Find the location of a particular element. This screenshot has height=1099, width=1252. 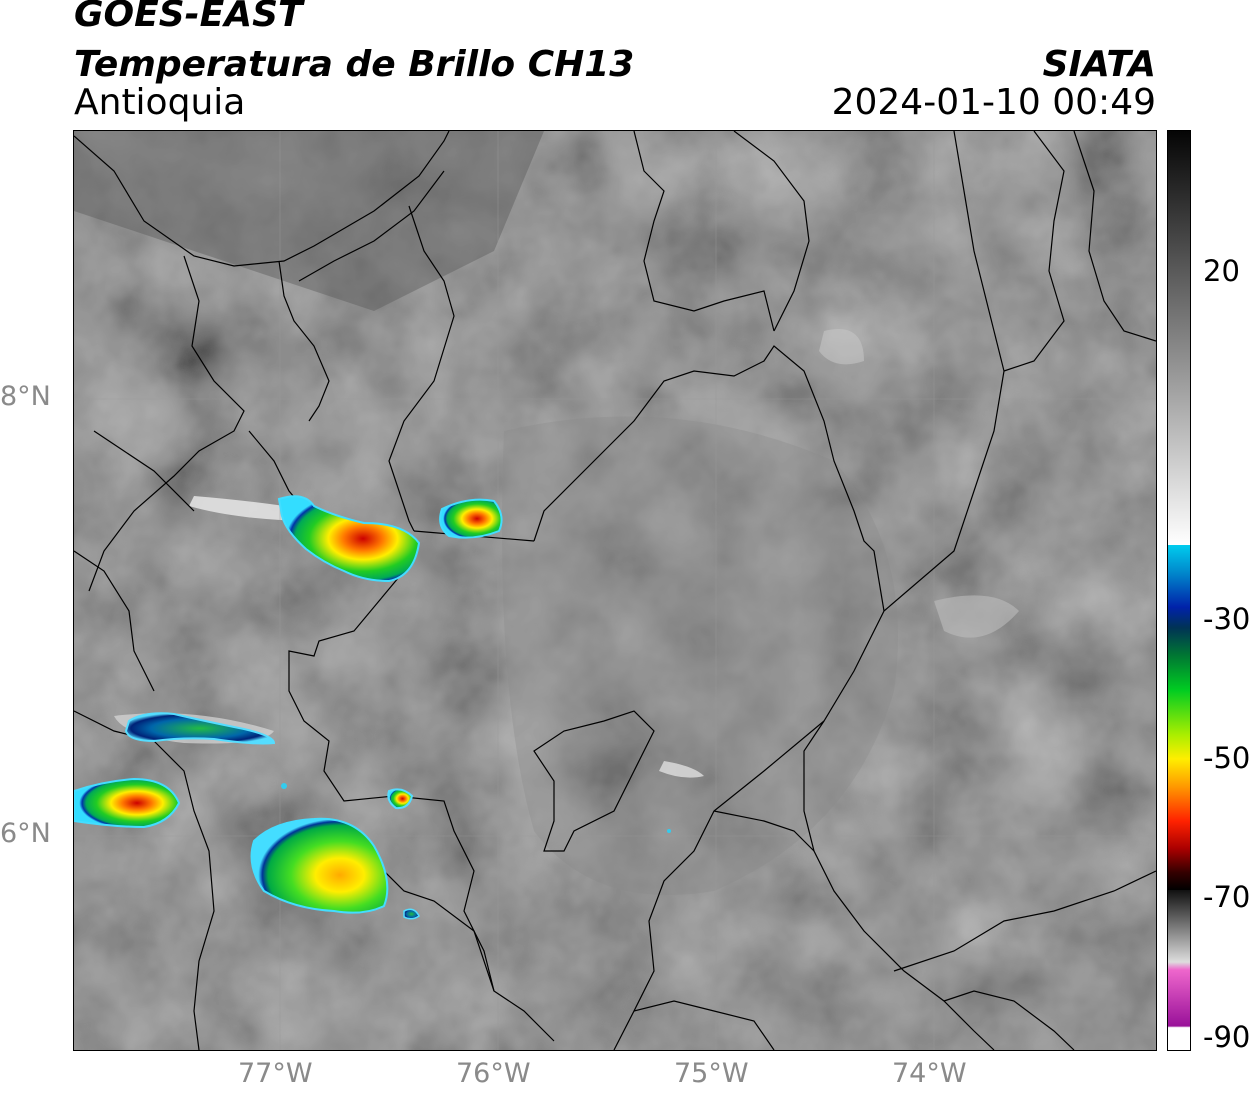

colorbar-label-20: 20 is located at coordinates (1221, 271).